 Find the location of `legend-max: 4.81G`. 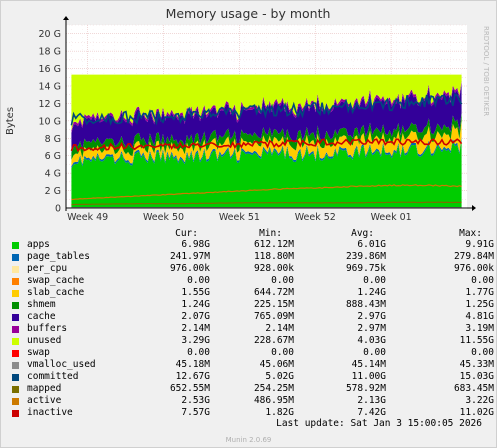

legend-max: 4.81G is located at coordinates (479, 316).